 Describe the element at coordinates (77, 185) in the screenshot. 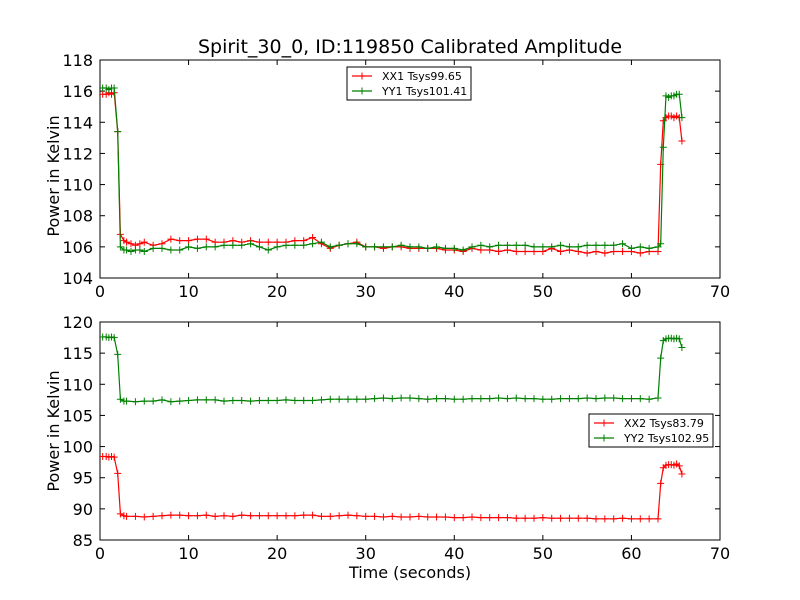

I see `top-y-tick-label: 110` at that location.